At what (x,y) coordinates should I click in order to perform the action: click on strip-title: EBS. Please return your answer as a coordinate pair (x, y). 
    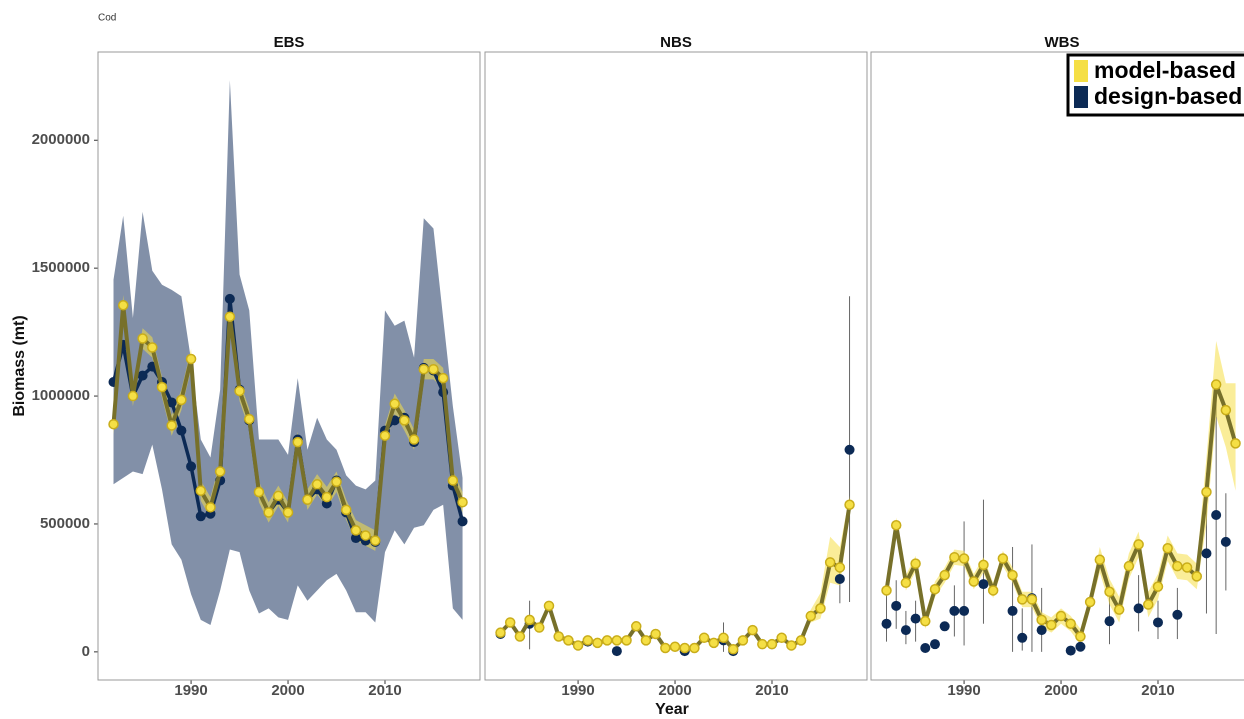
    Looking at the image, I should click on (289, 42).